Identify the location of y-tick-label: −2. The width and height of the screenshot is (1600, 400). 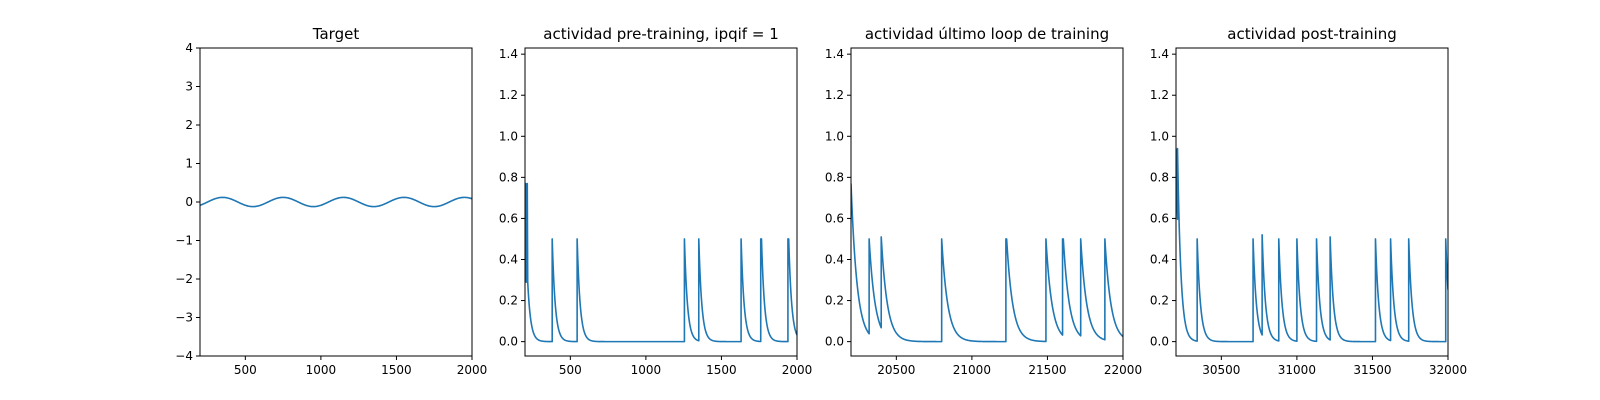
(184, 279).